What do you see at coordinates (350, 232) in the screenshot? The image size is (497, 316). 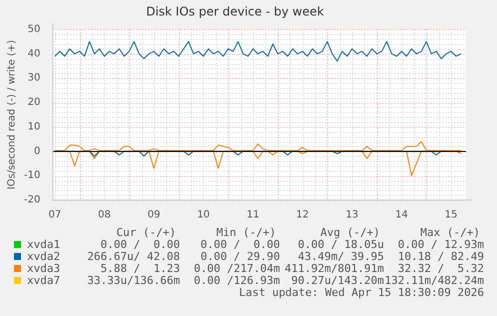 I see `text: Avg (-/+)` at bounding box center [350, 232].